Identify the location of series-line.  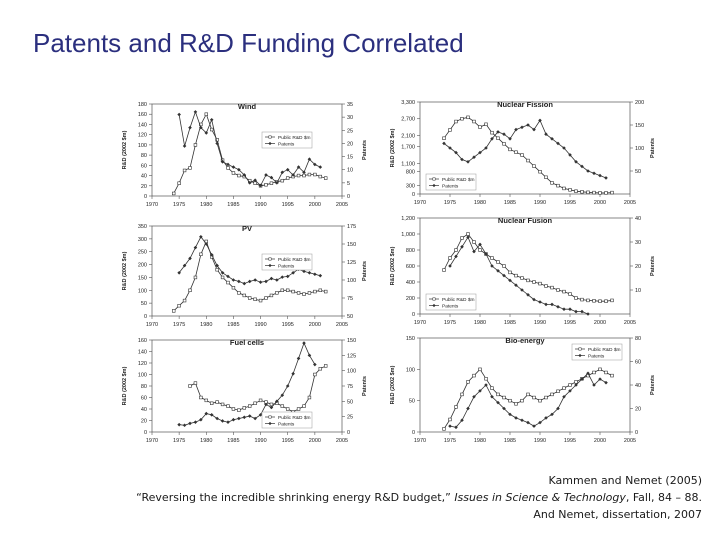
(528, 400).